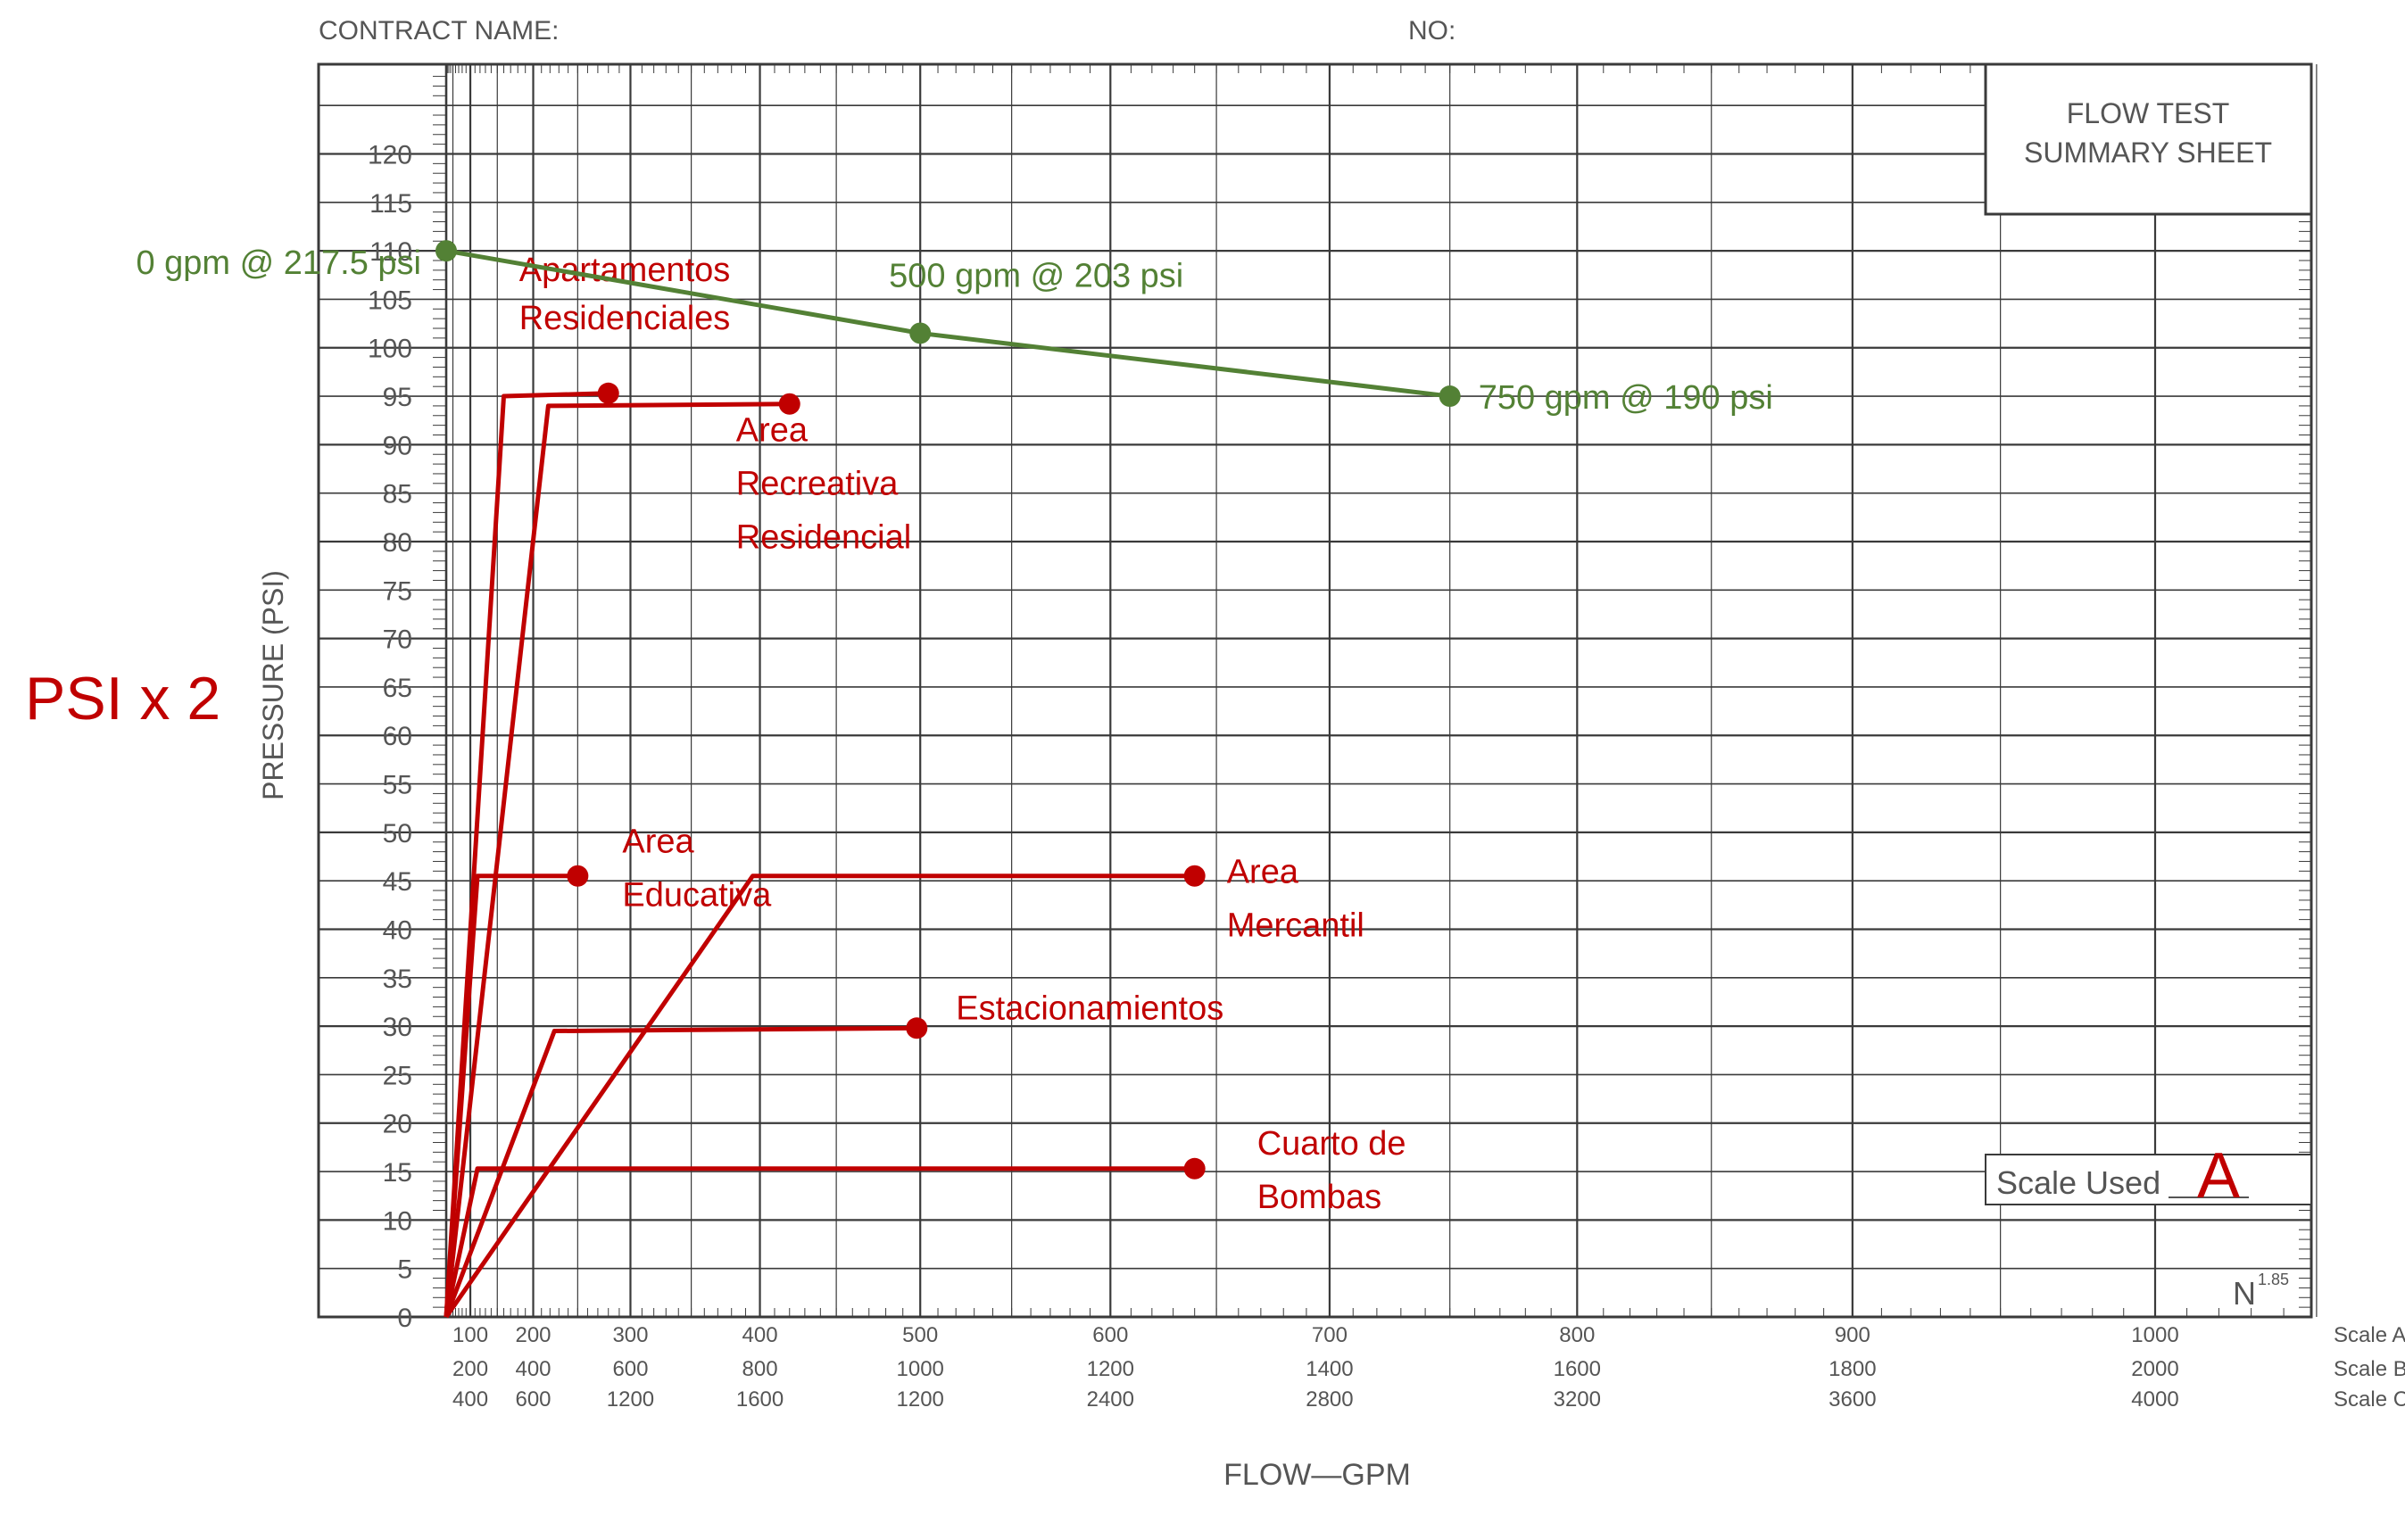 This screenshot has height=1540, width=2405. Describe the element at coordinates (1852, 1335) in the screenshot. I see `x-tick-label: 900` at that location.